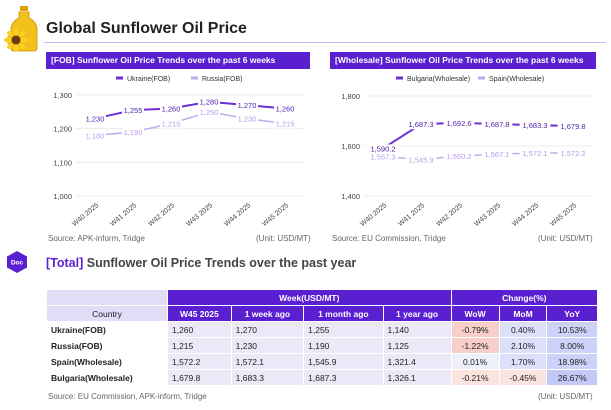 Image resolution: width=611 pixels, height=410 pixels. Describe the element at coordinates (267, 313) in the screenshot. I see `column-header: 1 week ago` at that location.